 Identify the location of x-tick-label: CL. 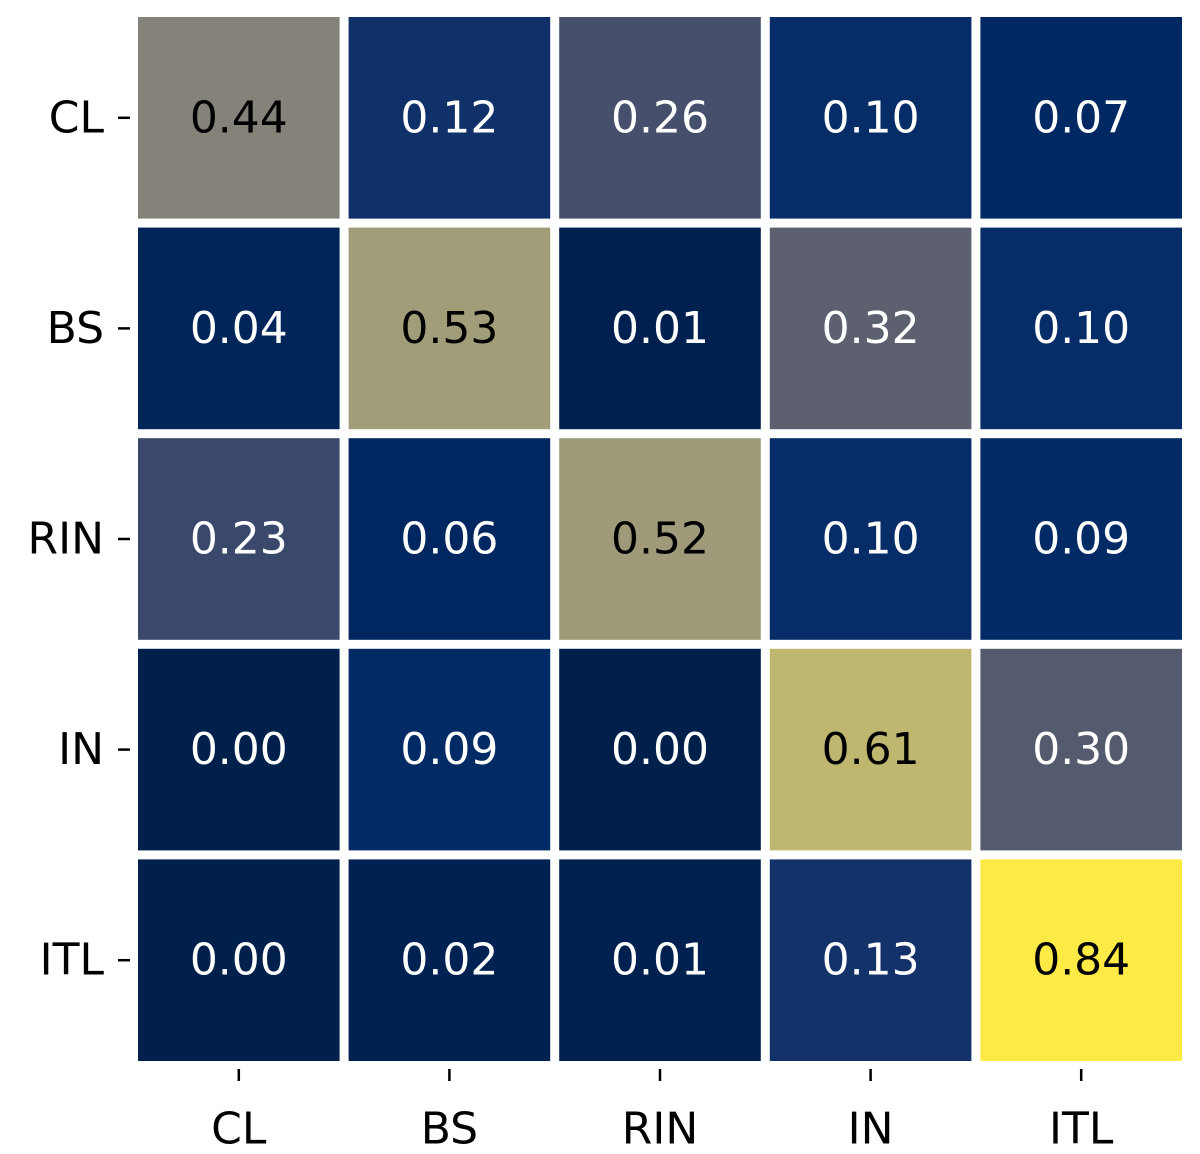
(239, 1129).